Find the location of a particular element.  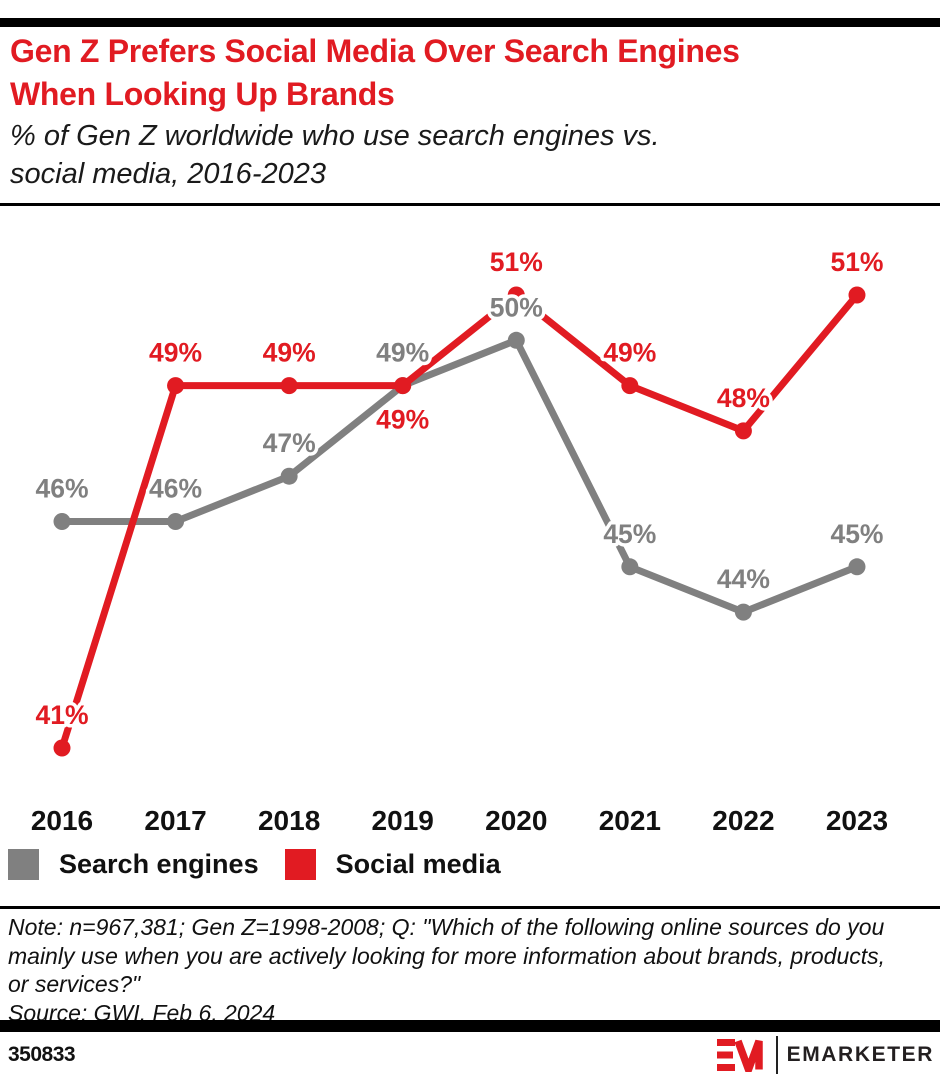

data-label-search-engines-2019: 49% is located at coordinates (402, 353).